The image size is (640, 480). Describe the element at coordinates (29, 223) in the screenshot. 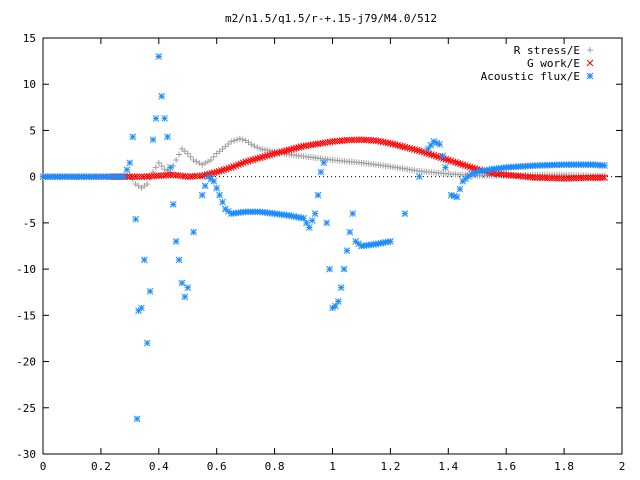

I see `y-tick-label: -5` at that location.